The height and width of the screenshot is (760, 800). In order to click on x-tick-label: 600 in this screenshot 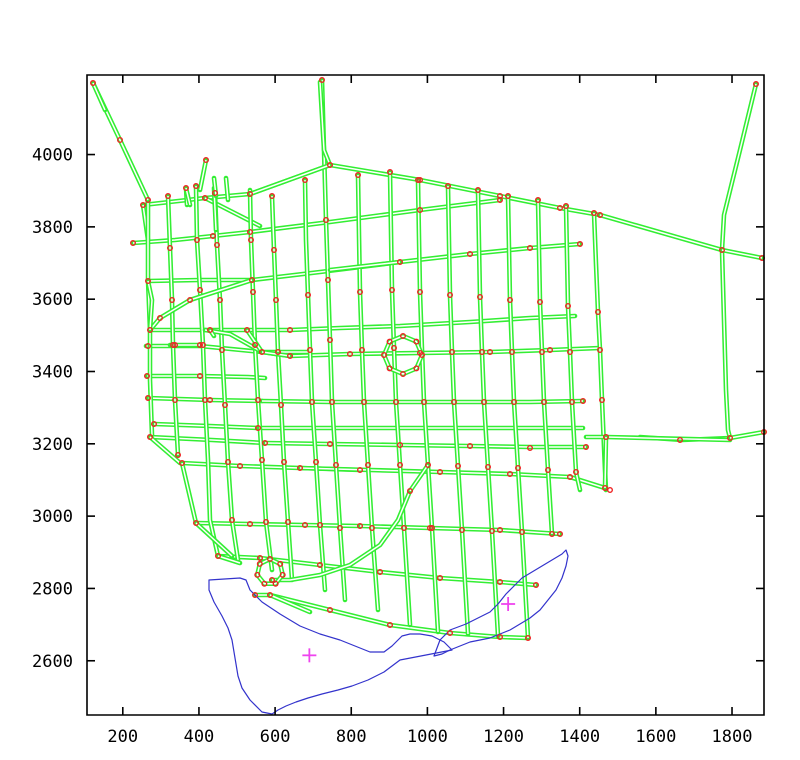, I will do `click(275, 737)`.